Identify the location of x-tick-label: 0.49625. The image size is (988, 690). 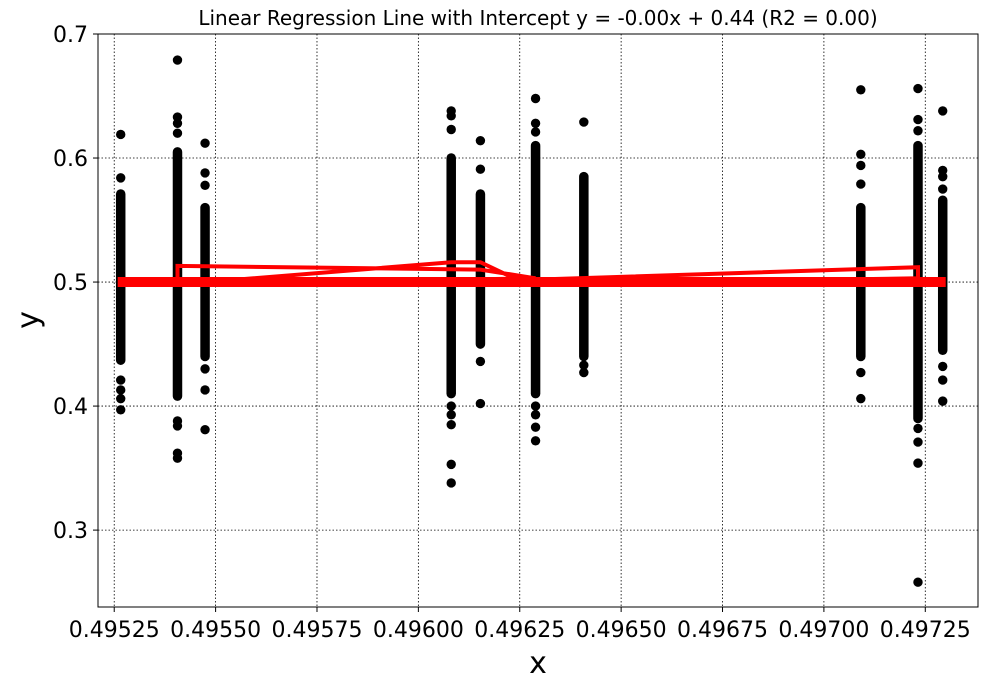
(519, 630).